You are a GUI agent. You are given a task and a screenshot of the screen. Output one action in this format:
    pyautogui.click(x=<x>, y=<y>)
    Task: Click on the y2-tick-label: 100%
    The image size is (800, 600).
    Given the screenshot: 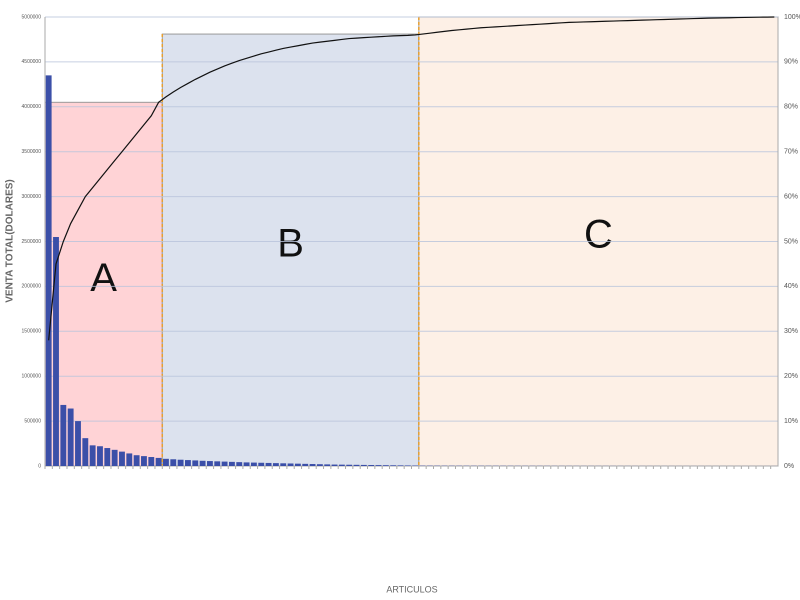 What is the action you would take?
    pyautogui.click(x=792, y=17)
    